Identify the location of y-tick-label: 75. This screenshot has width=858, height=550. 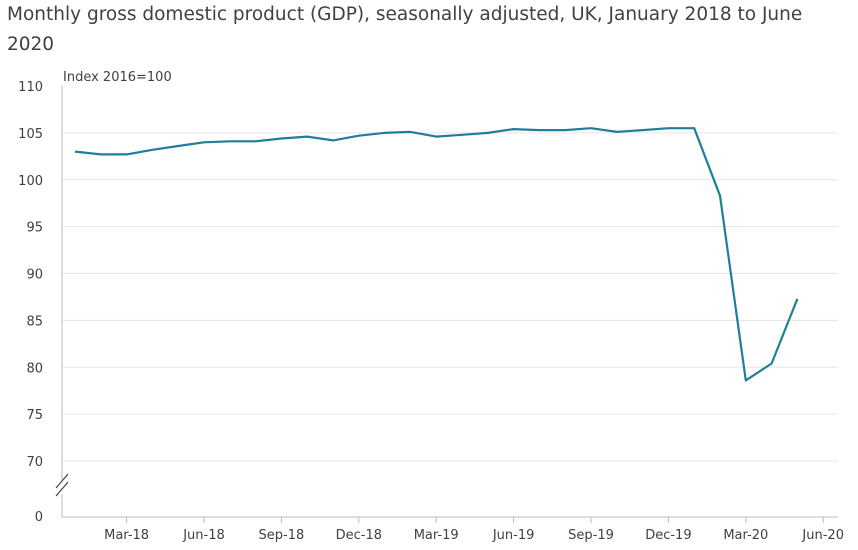
(34, 415).